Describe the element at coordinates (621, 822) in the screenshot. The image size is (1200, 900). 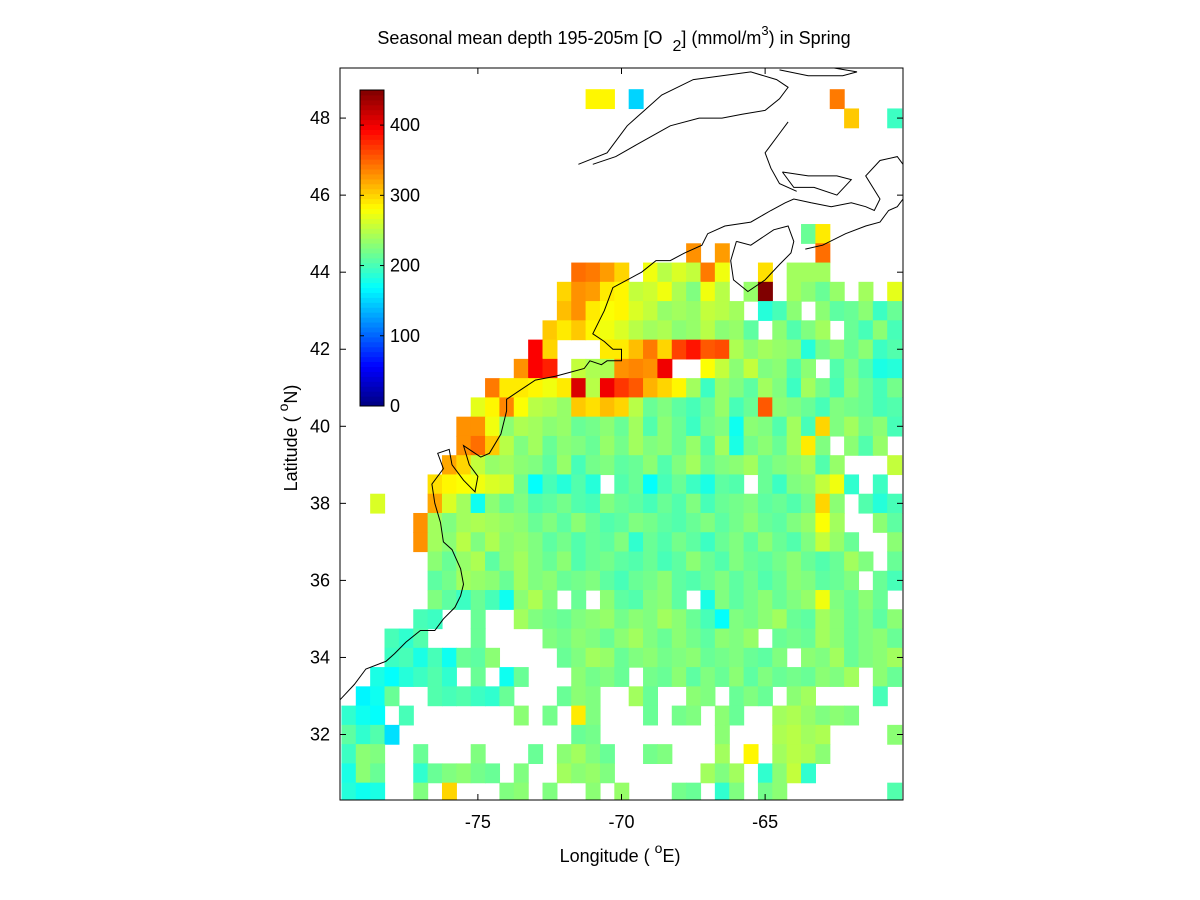
I see `x-tick-label: -70` at that location.